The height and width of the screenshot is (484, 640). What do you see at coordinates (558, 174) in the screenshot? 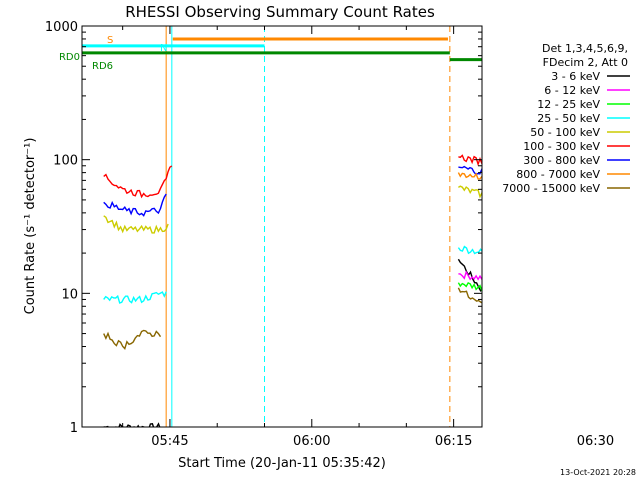
I see `legend-label-8: 800 - 7000 keV` at bounding box center [558, 174].